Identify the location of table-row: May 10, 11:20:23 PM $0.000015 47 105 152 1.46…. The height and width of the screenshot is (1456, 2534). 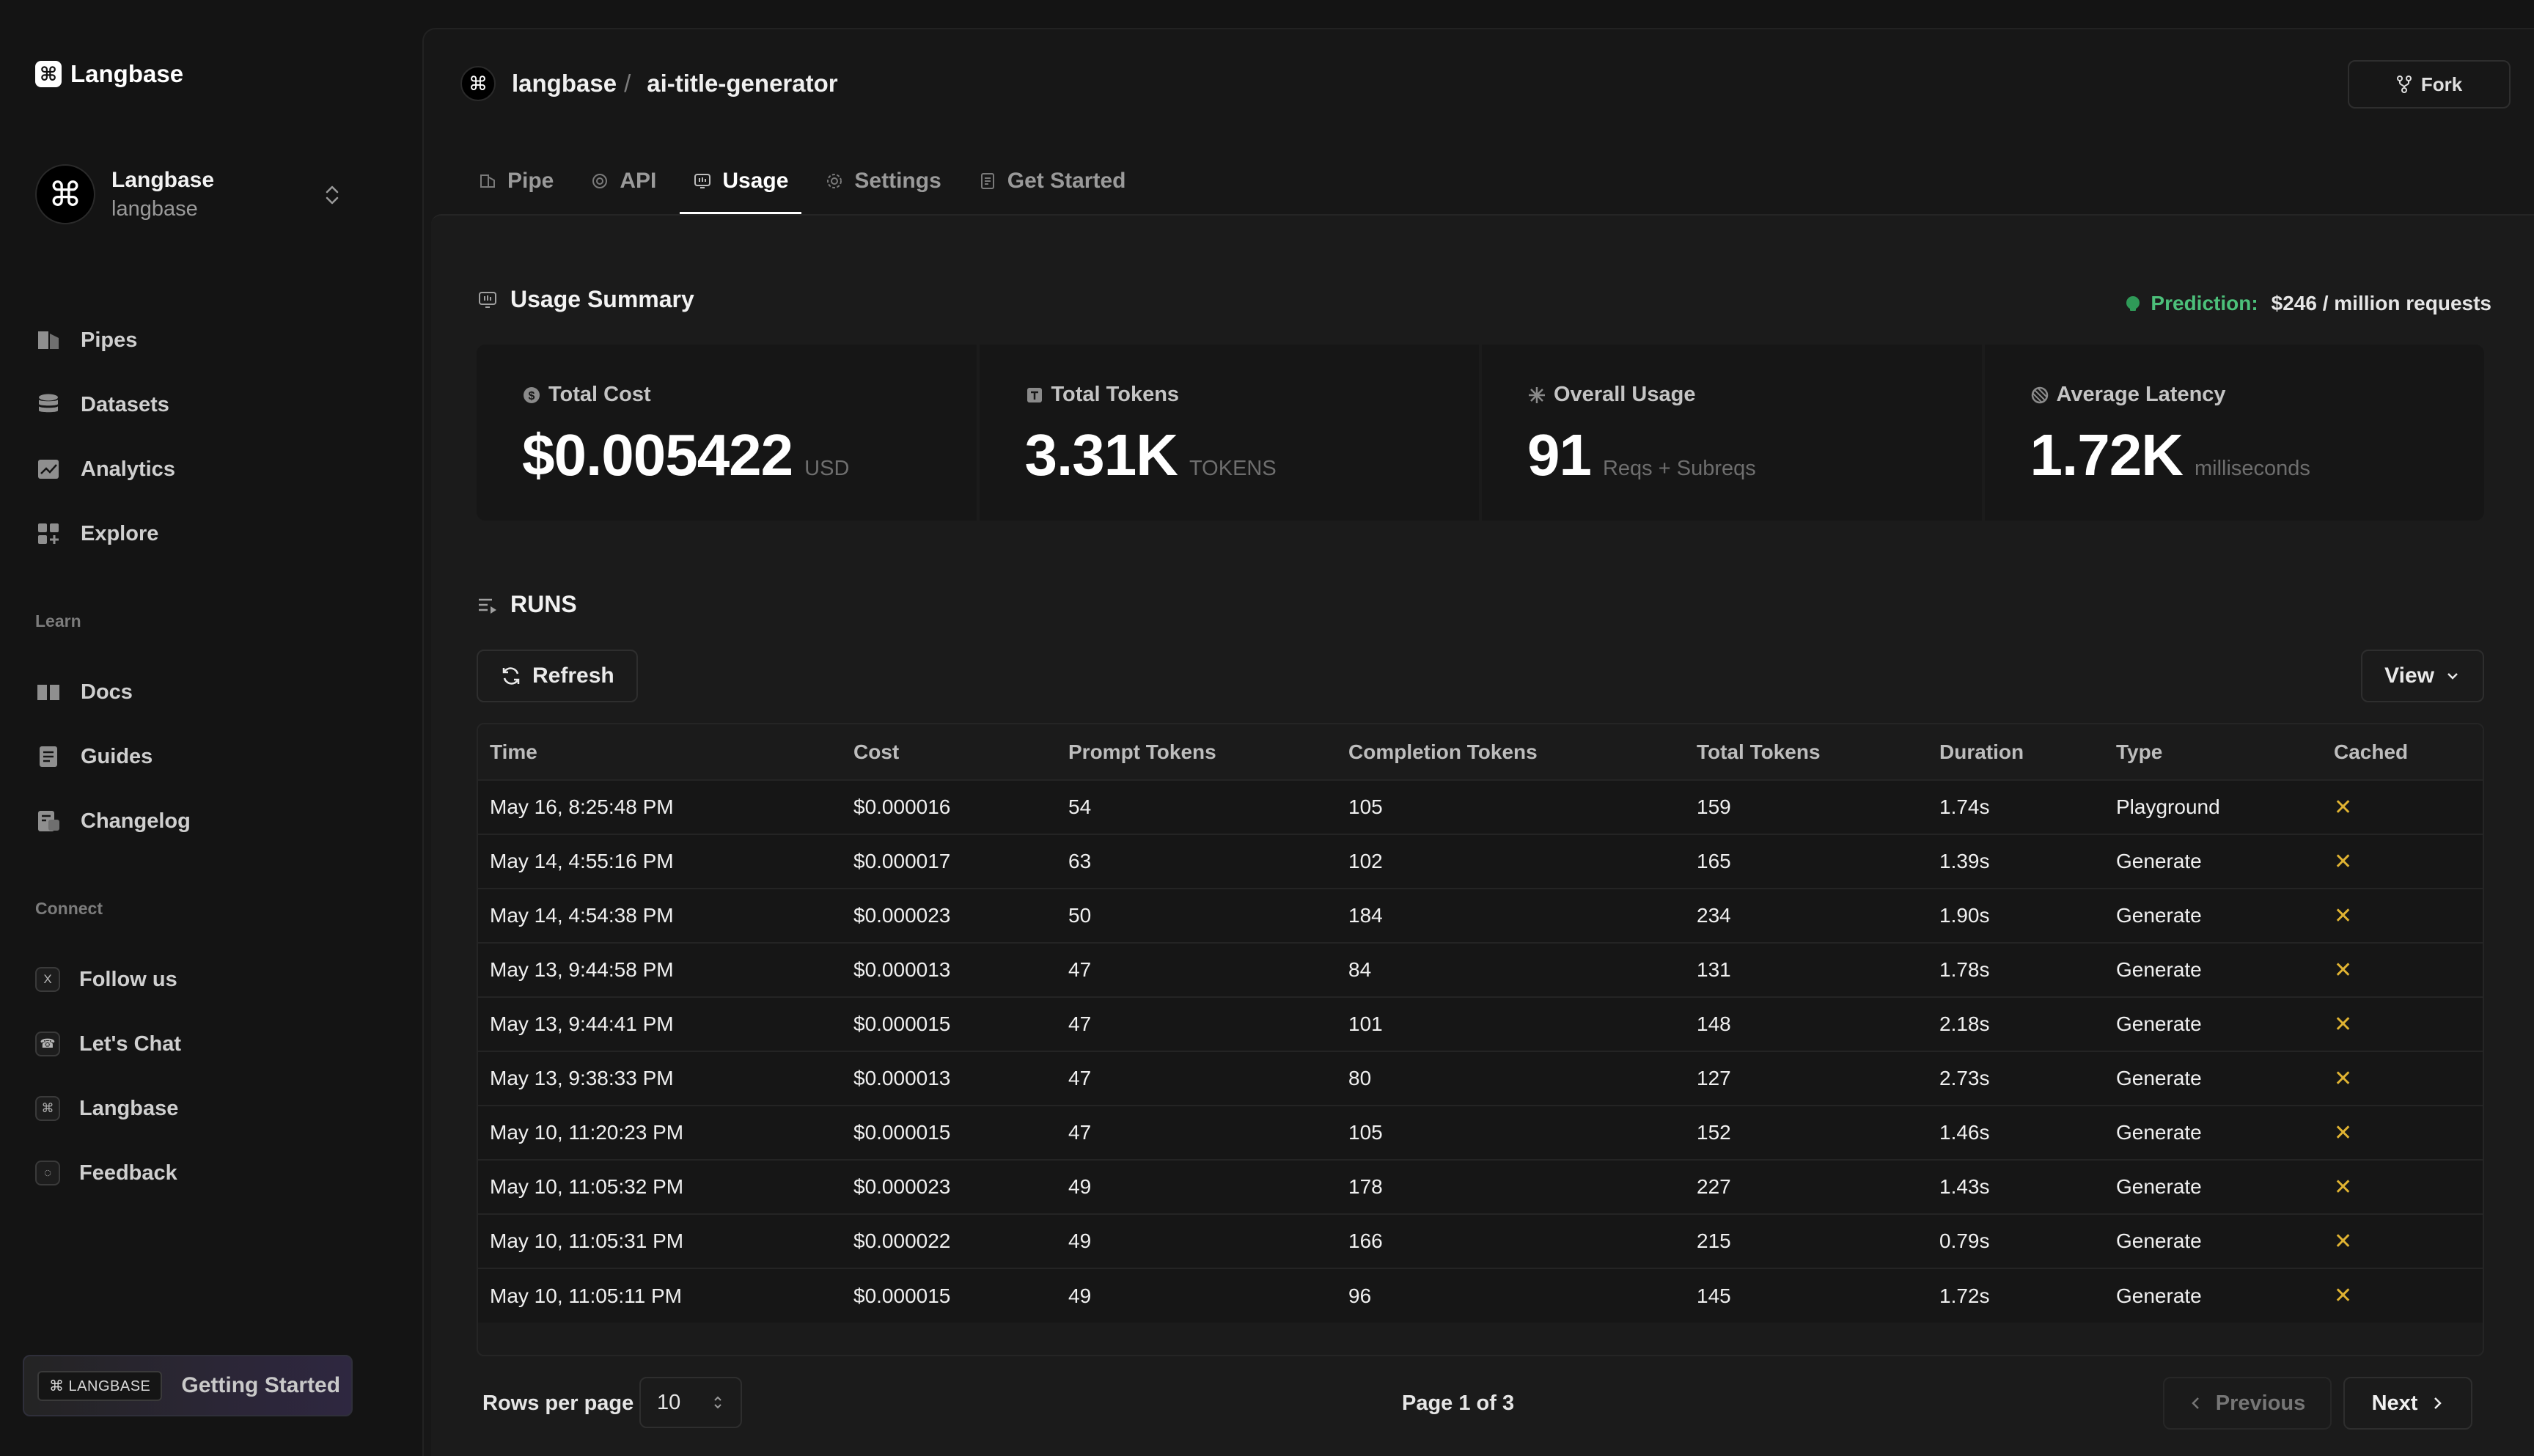
(1480, 1132).